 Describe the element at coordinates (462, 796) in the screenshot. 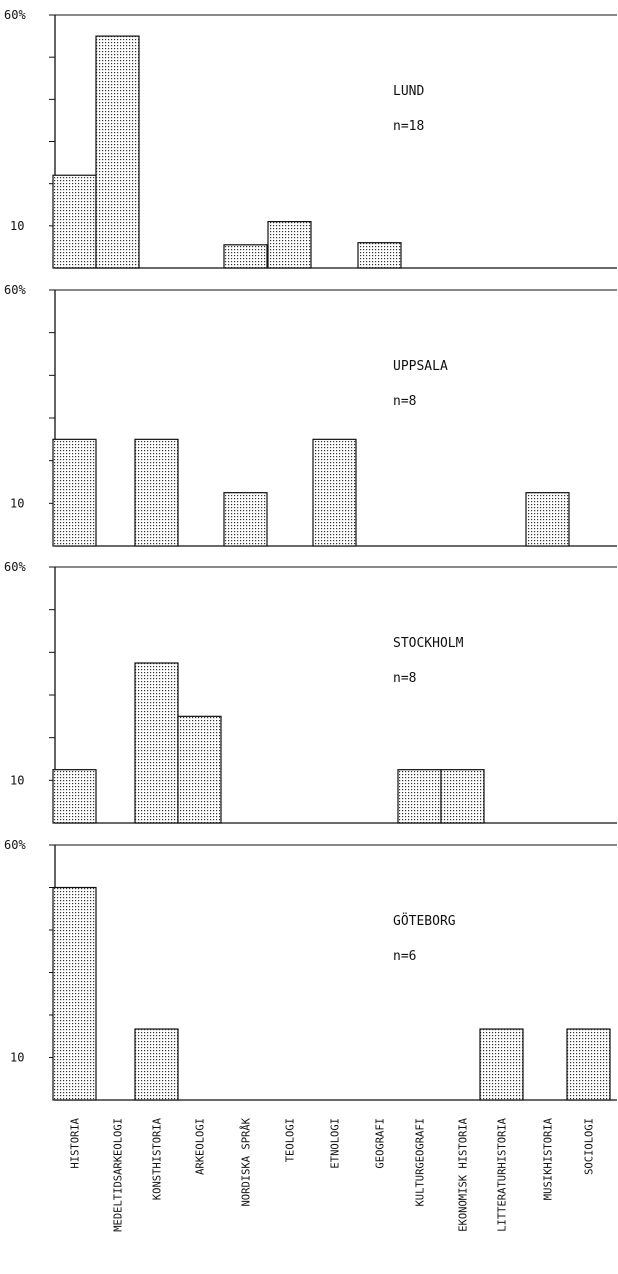

I see `bar-ekonomisk-historia` at that location.